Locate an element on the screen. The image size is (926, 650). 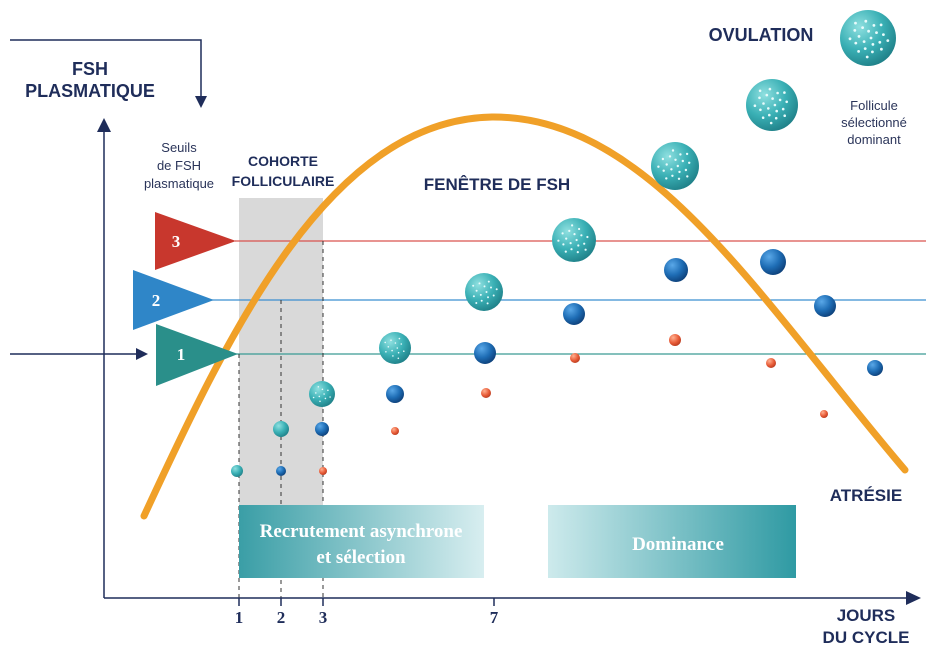
follicule-label-2: sélectionné is located at coordinates (874, 122).